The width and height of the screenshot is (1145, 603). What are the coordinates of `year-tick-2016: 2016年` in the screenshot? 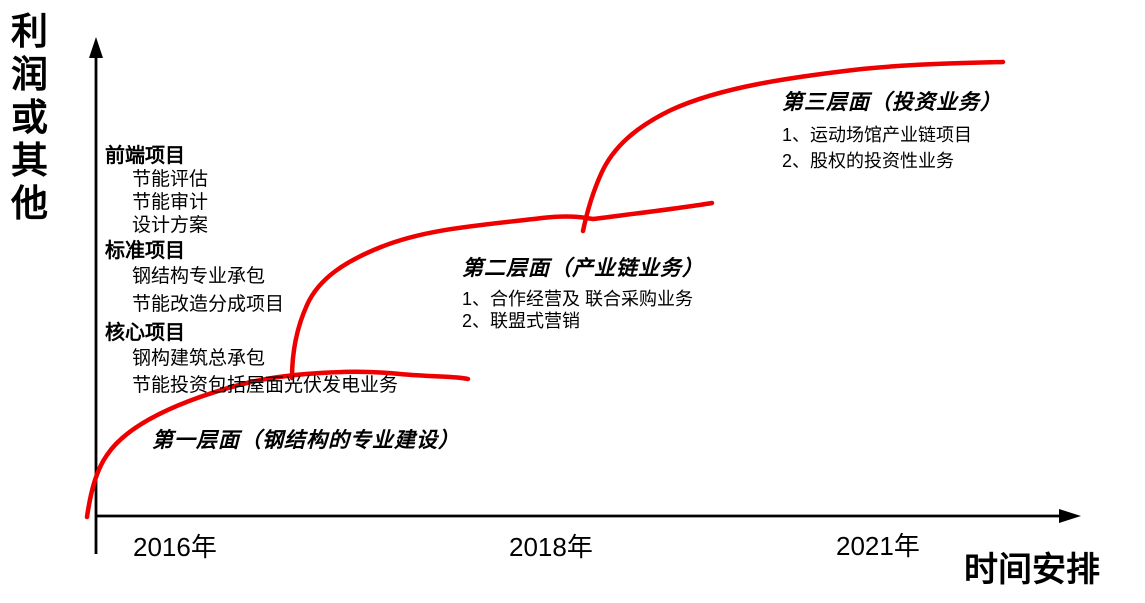 It's located at (175, 547).